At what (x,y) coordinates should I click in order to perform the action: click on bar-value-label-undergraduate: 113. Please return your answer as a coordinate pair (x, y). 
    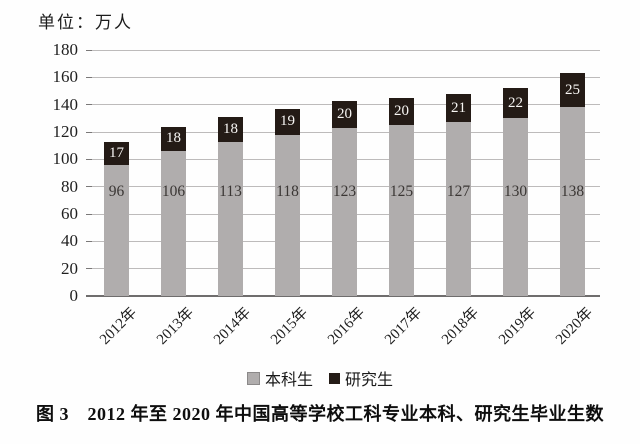
    Looking at the image, I should click on (230, 191).